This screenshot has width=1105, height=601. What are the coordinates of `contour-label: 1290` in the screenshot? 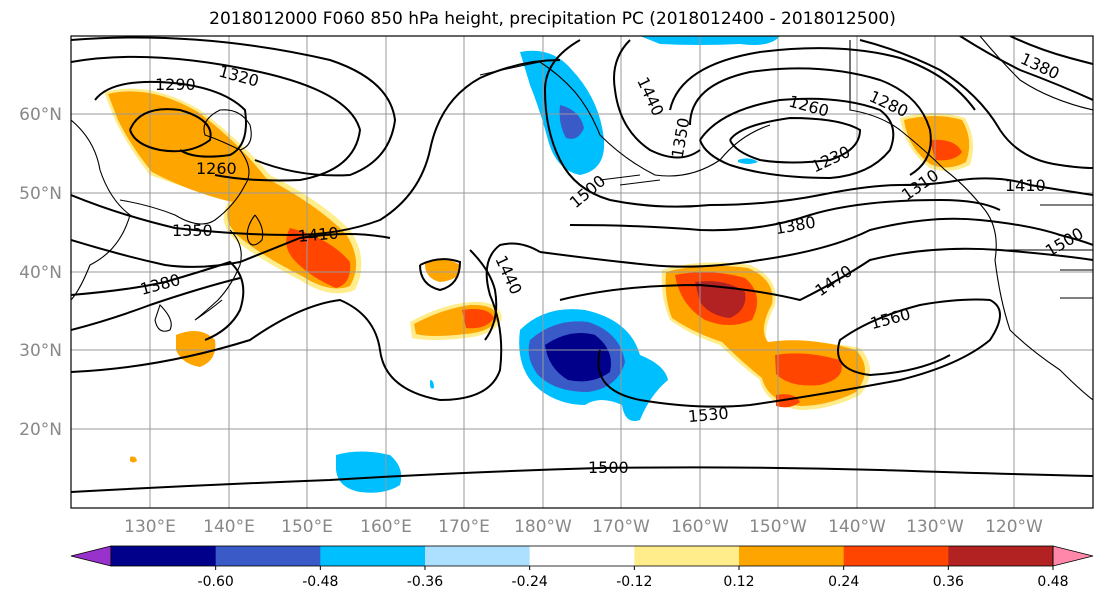 It's located at (175, 84).